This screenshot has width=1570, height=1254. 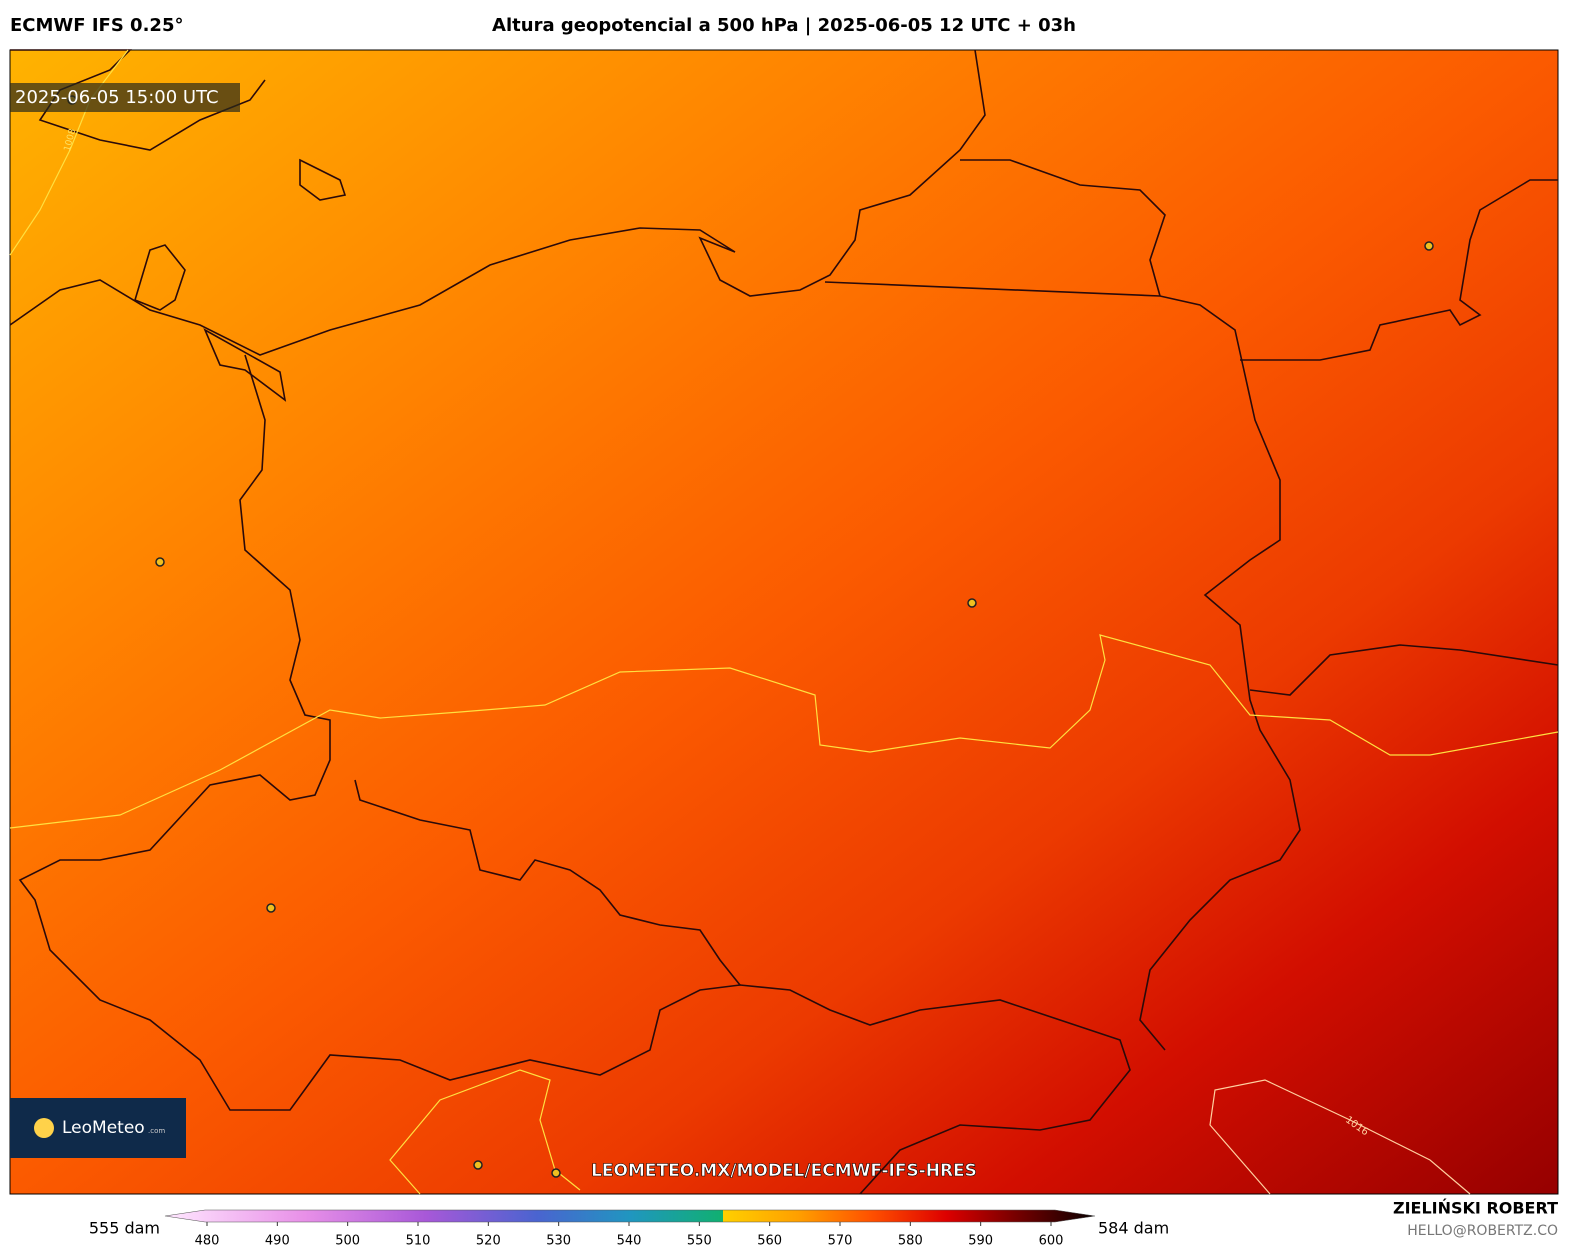 I want to click on logo-suffix: .com, so click(x=156, y=1131).